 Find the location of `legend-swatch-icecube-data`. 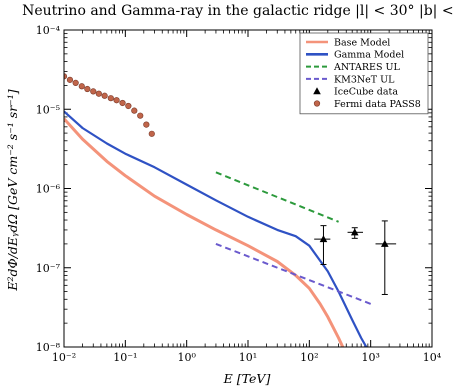

legend-swatch-icecube-data is located at coordinates (317, 91).